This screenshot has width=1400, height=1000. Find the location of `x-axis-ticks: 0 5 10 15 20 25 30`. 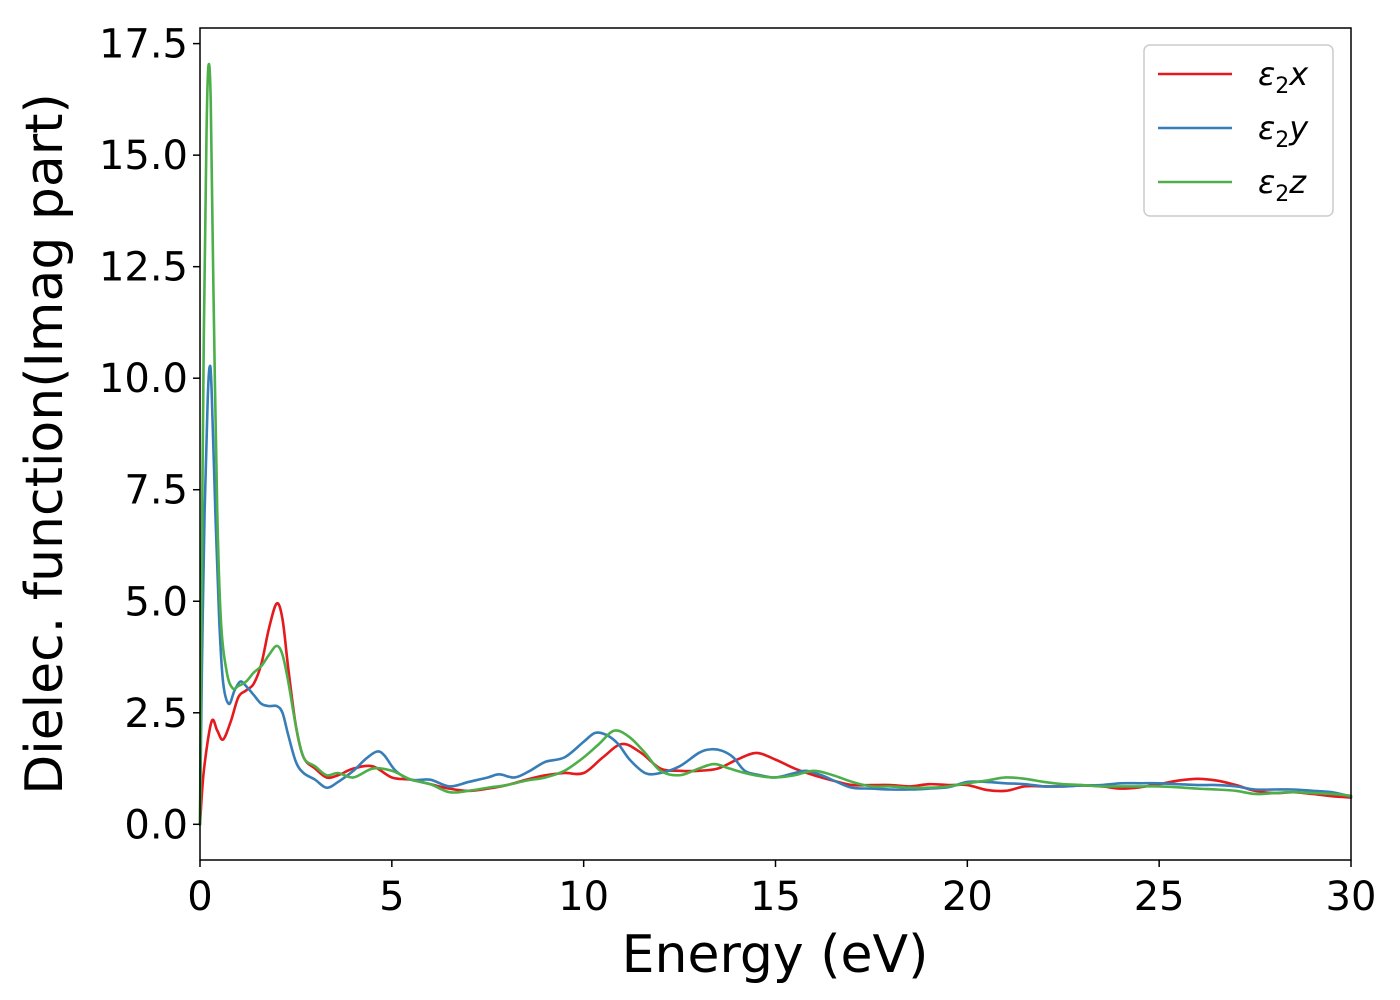

x-axis-ticks: 0 5 10 15 20 25 30 is located at coordinates (781, 890).